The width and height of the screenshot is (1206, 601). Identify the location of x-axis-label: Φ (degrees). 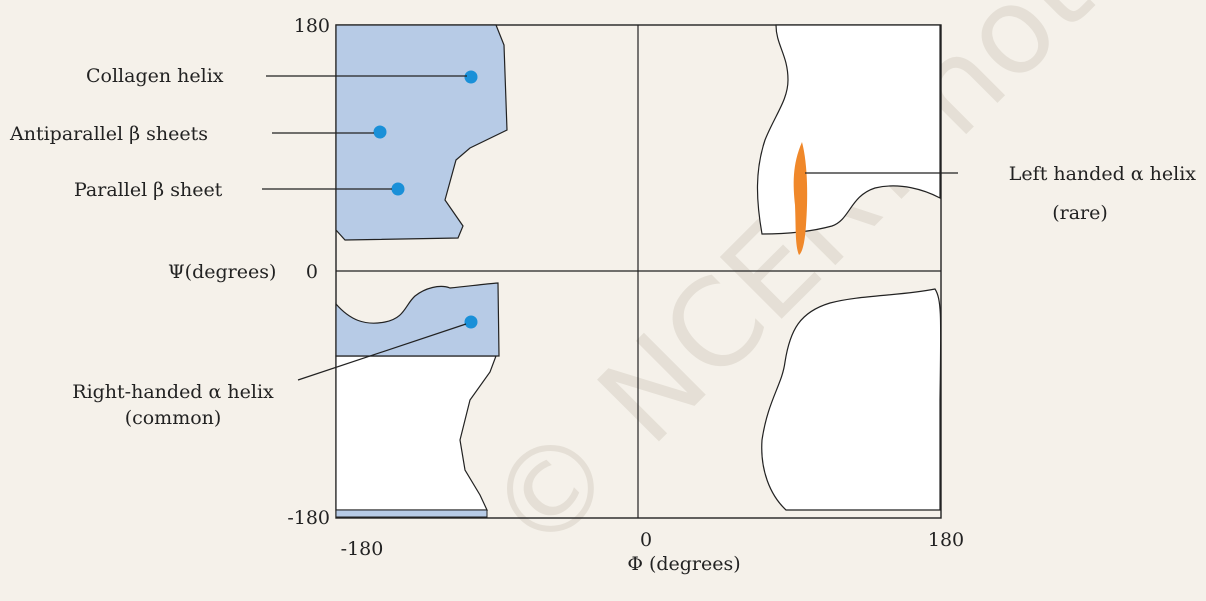
(683, 564).